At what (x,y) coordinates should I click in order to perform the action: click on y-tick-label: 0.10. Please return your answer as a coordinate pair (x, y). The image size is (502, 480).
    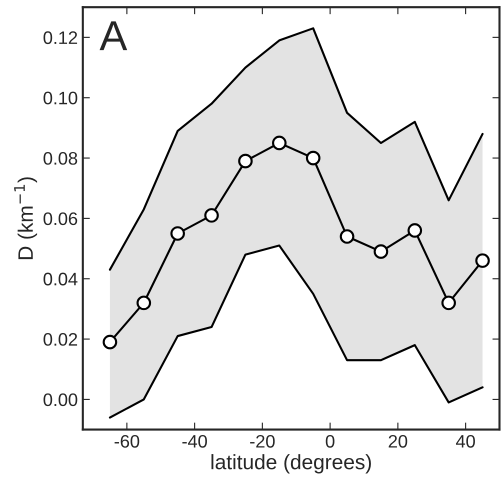
    Looking at the image, I should click on (61, 98).